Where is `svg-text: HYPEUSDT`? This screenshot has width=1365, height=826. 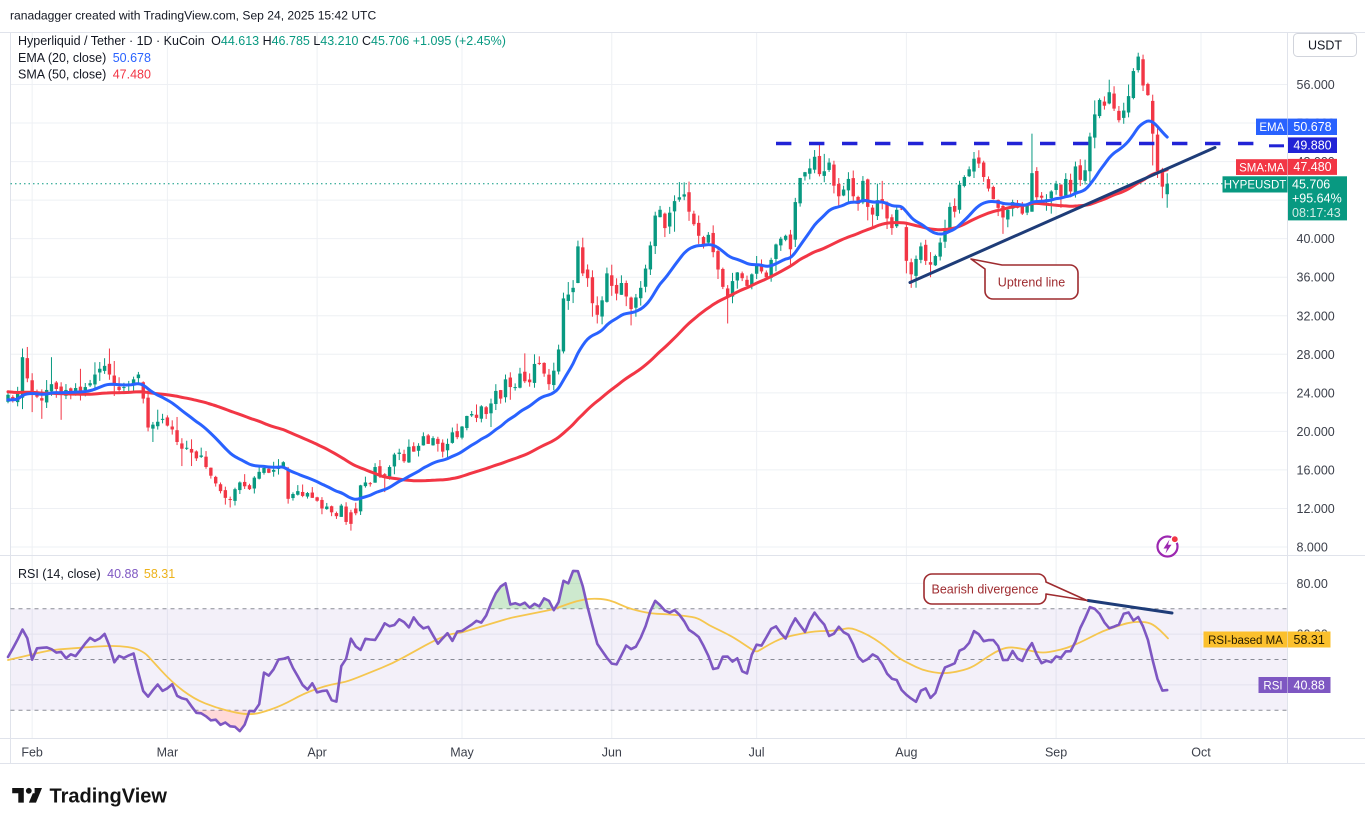 svg-text: HYPEUSDT is located at coordinates (1255, 186).